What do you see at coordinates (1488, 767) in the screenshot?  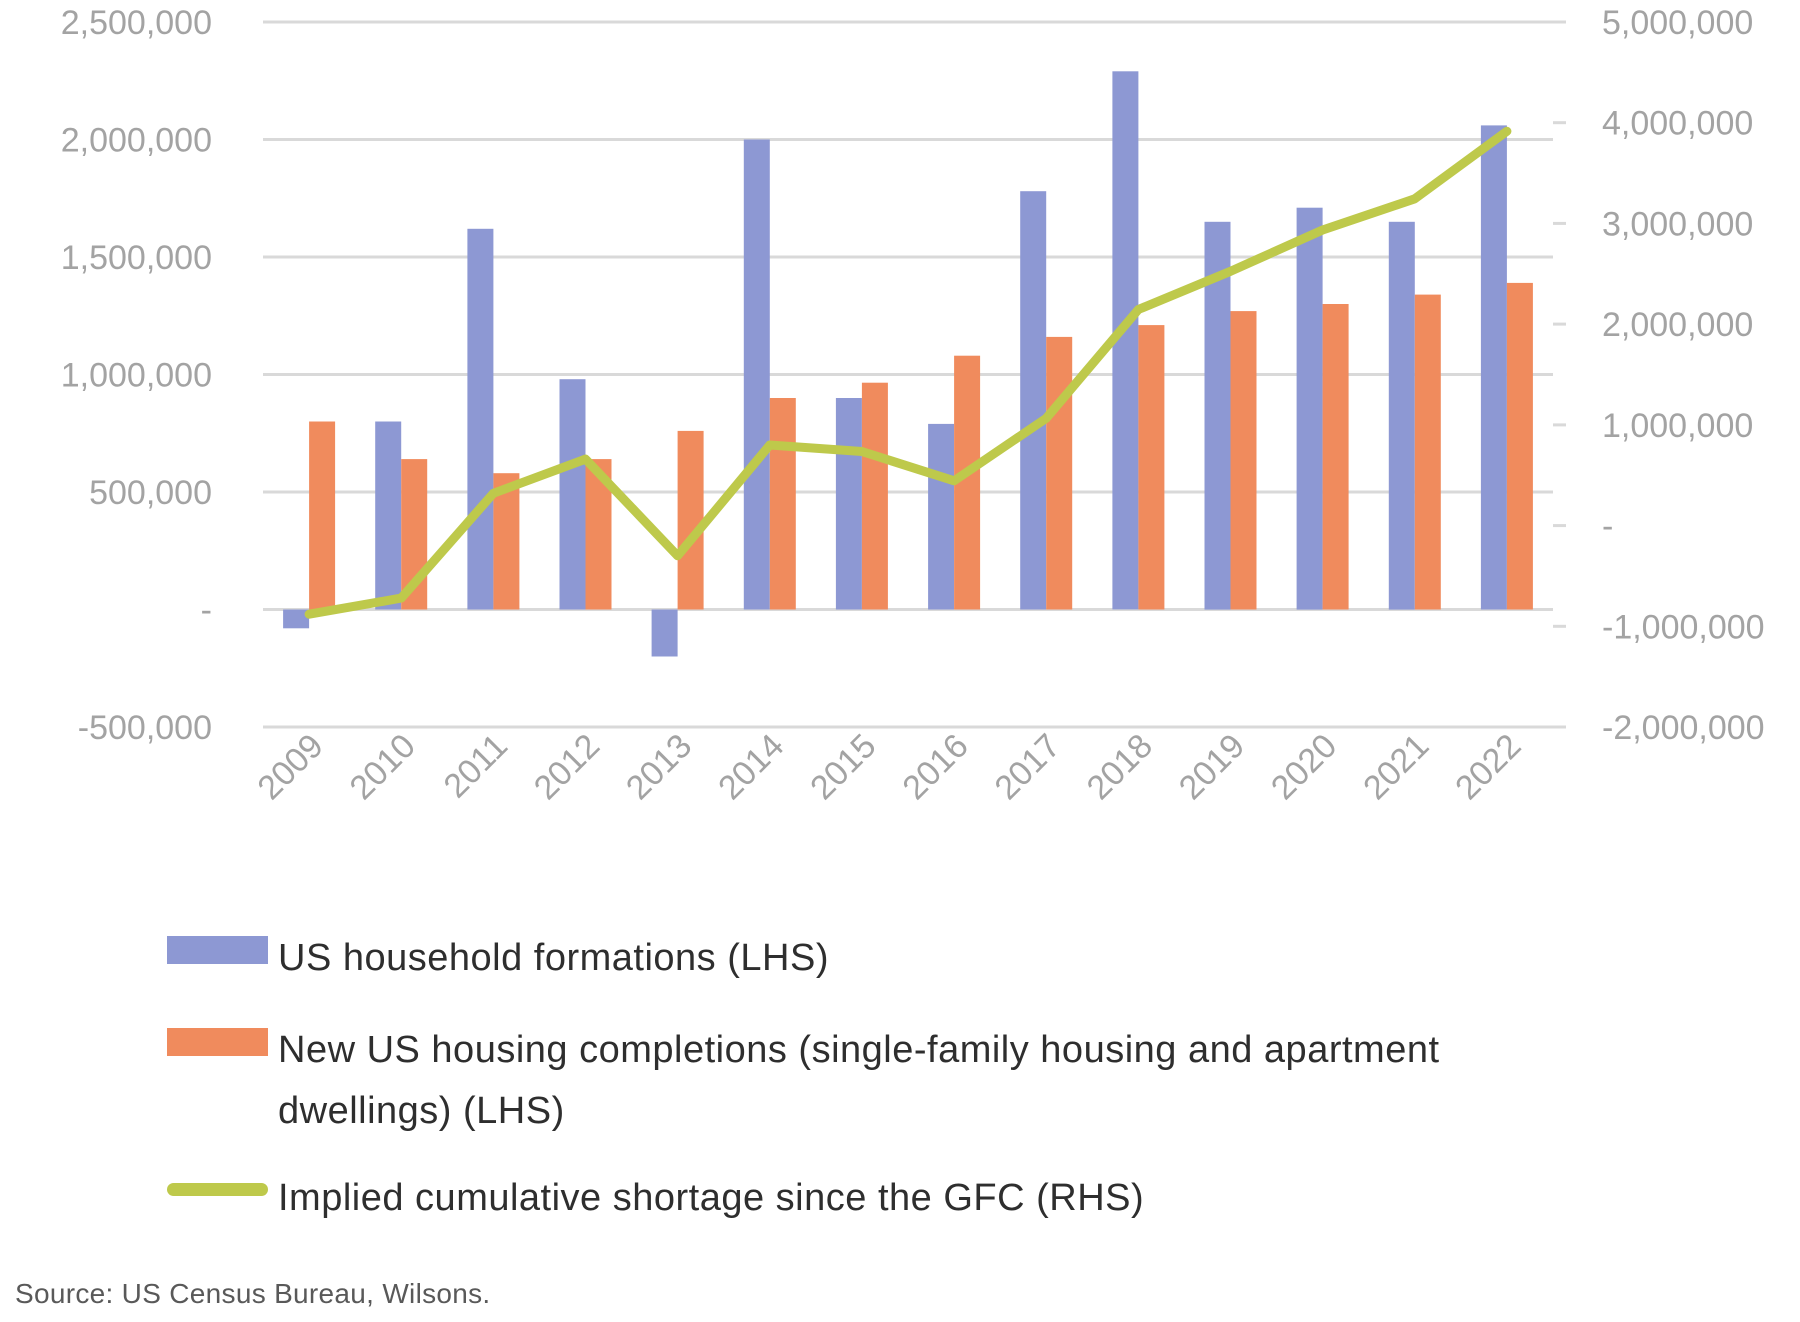 I see `svg-text: 2022` at bounding box center [1488, 767].